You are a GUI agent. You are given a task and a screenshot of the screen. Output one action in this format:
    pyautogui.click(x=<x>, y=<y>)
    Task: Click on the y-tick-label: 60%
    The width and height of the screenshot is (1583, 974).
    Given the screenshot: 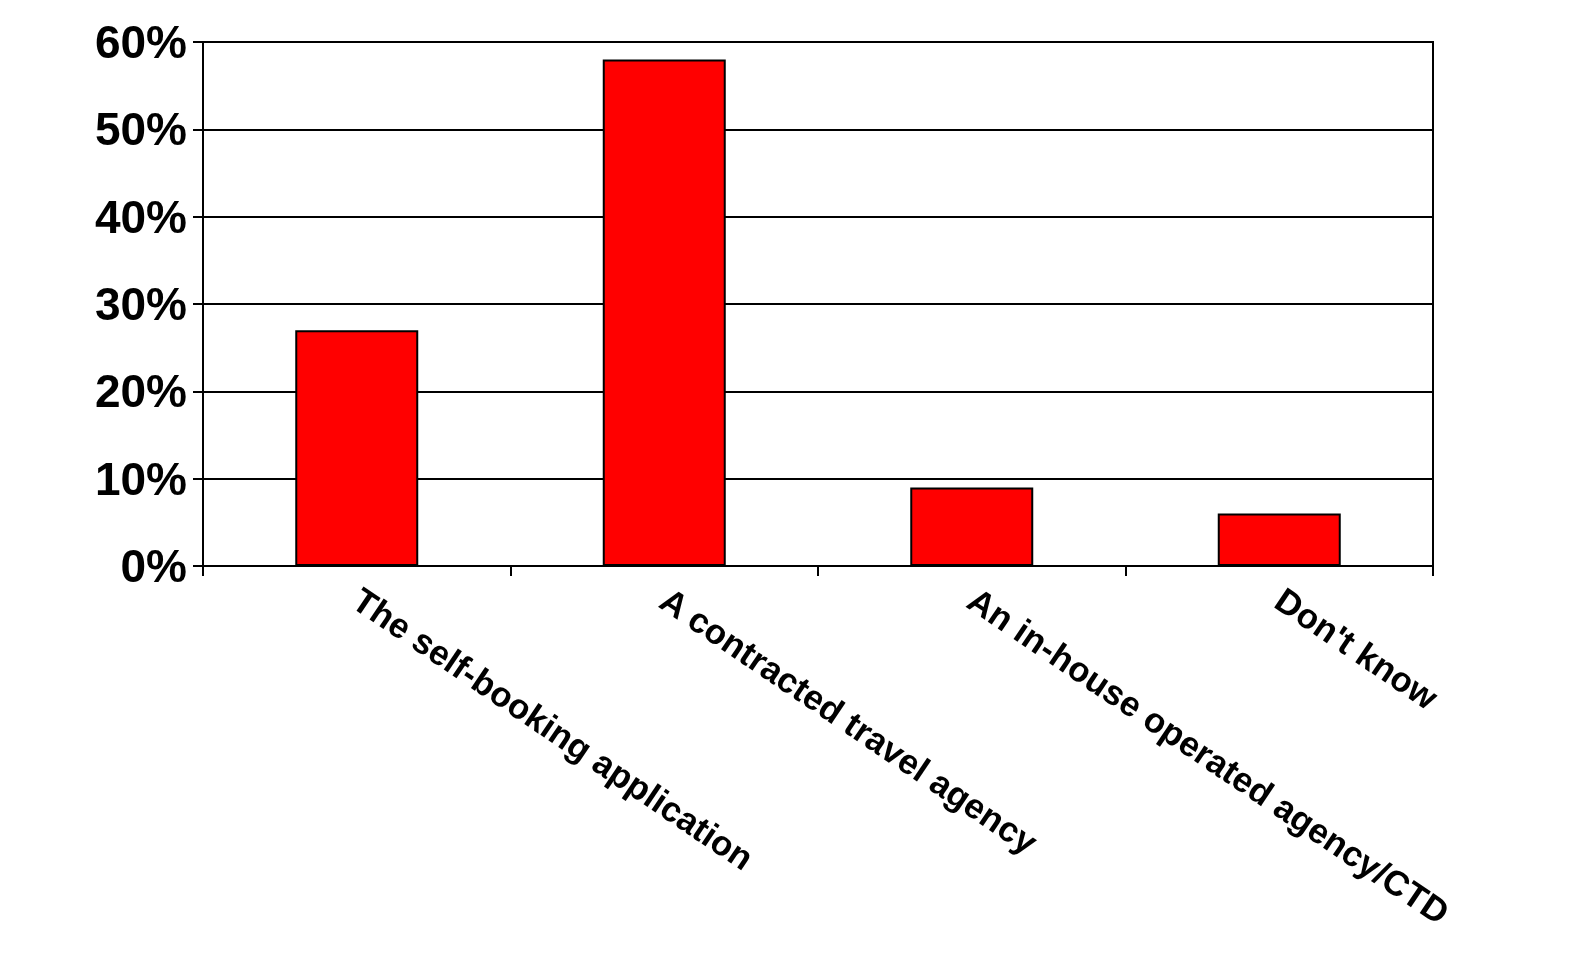 What is the action you would take?
    pyautogui.click(x=140, y=42)
    